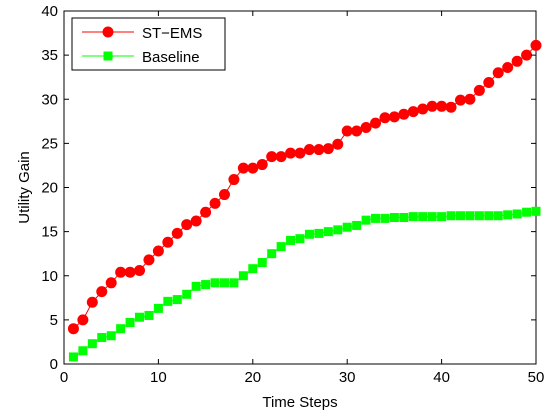 Image resolution: width=544 pixels, height=417 pixels. What do you see at coordinates (171, 57) in the screenshot?
I see `legend-label-baseline: Baseline` at bounding box center [171, 57].